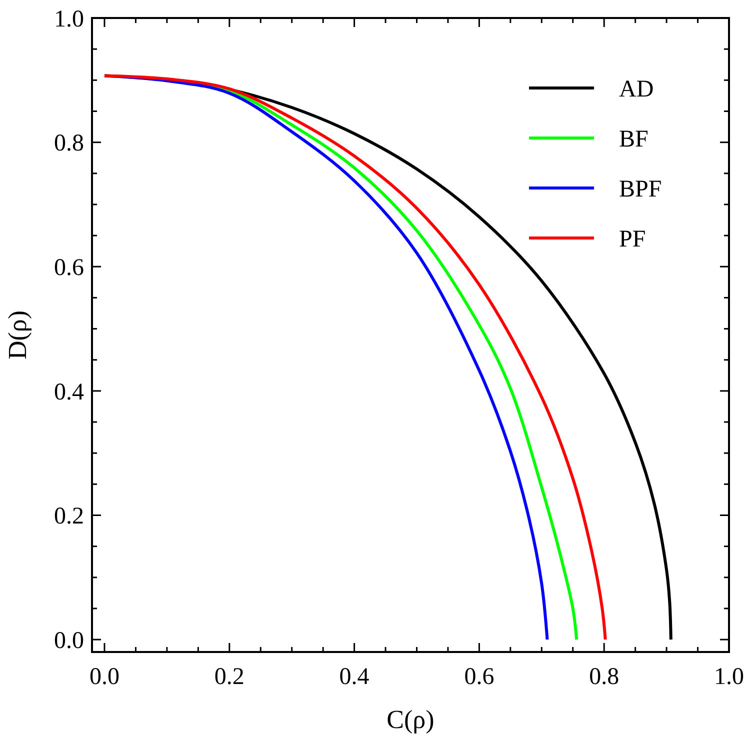  What do you see at coordinates (604, 677) in the screenshot?
I see `x-tick-label: 0.8` at bounding box center [604, 677].